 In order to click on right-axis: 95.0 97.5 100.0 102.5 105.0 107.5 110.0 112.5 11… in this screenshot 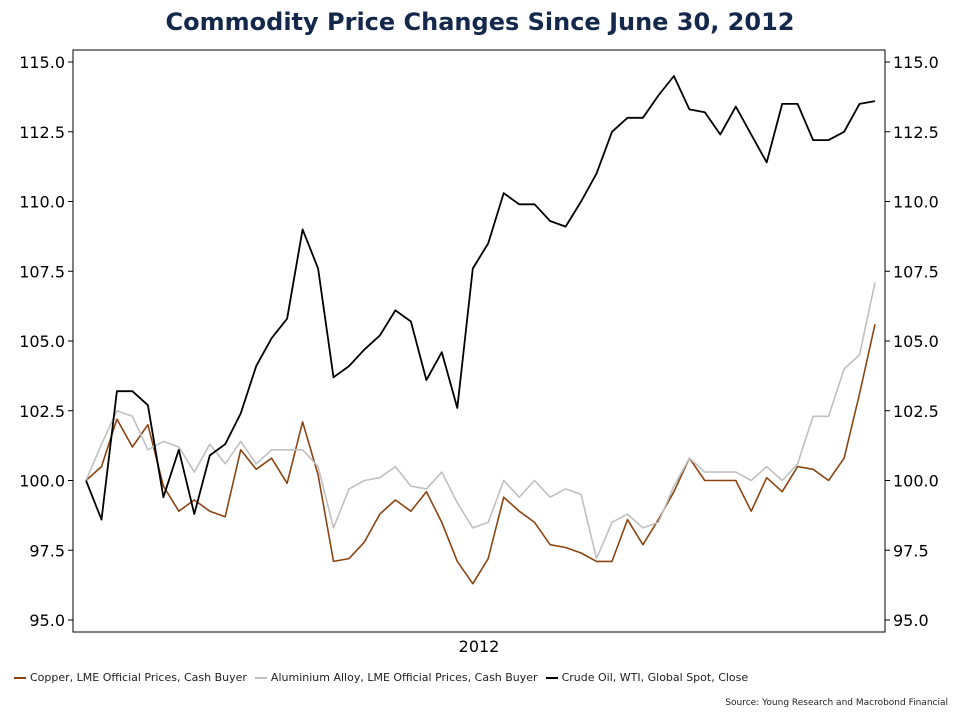, I will do `click(912, 341)`.